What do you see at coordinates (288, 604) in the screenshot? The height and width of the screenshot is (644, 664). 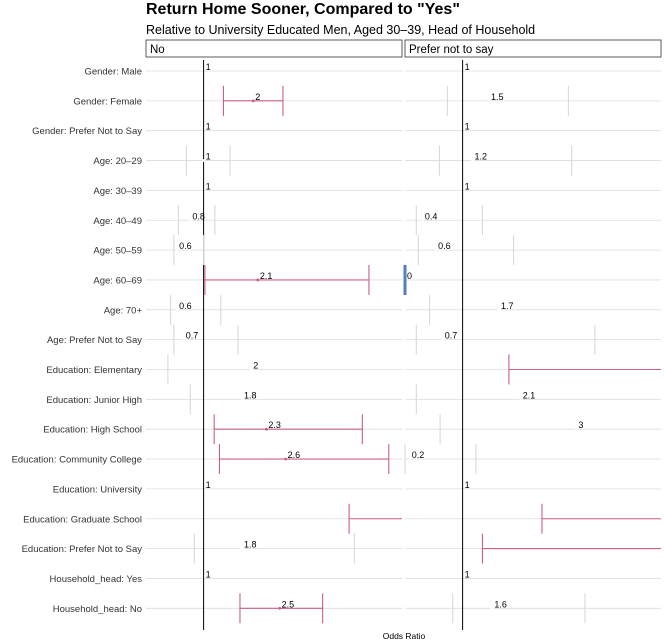 I see `value-label: 2.5` at bounding box center [288, 604].